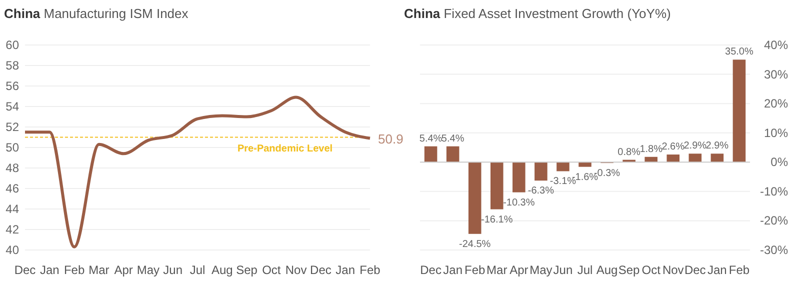  I want to click on y-tick-label: 58, so click(13, 65).